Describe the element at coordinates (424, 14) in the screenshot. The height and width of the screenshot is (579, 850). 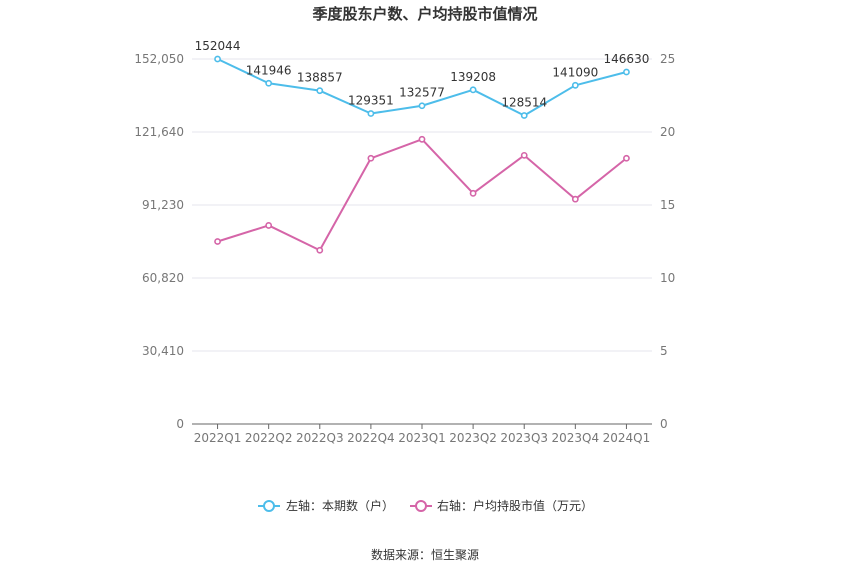
I see `chart-title: 季度股东户数、户均持股市值情况` at that location.